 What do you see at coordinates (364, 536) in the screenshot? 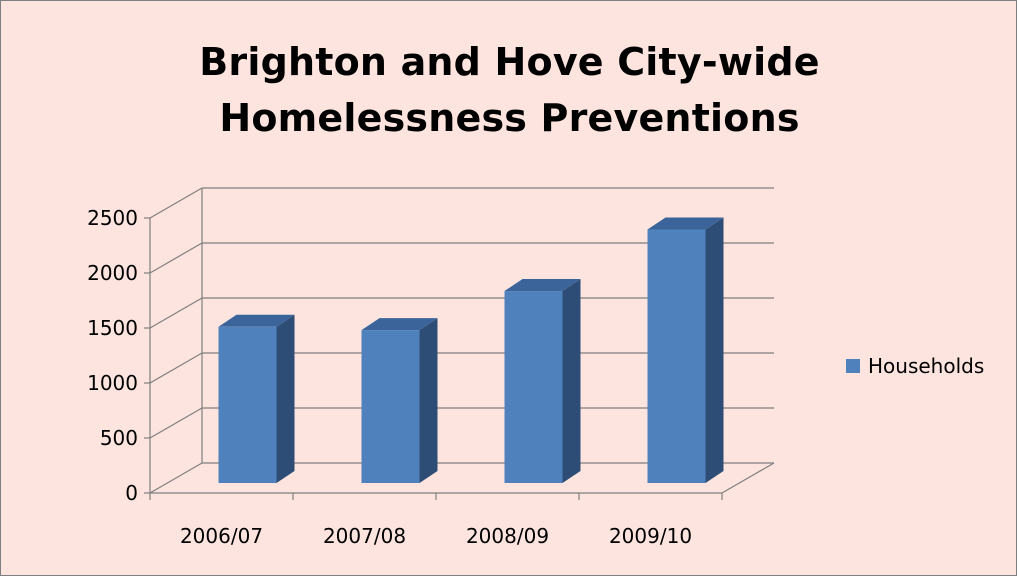
I see `x-tick-label: 2007/08` at bounding box center [364, 536].